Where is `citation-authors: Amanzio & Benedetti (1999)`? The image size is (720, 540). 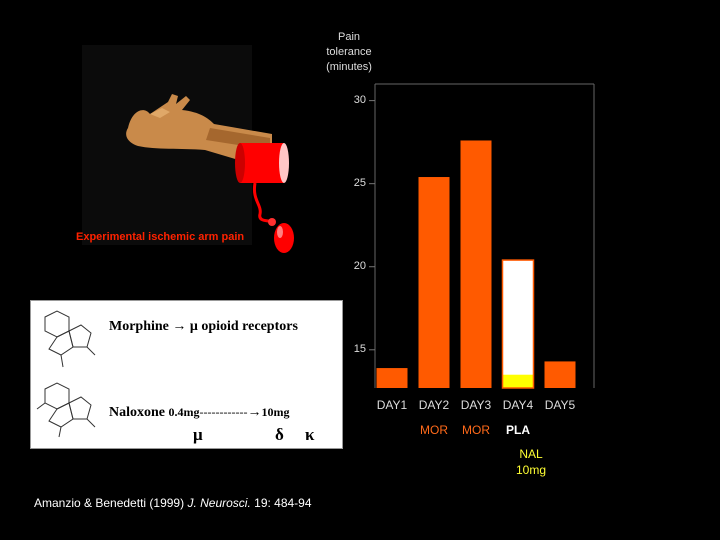 citation-authors: Amanzio & Benedetti (1999) is located at coordinates (109, 503).